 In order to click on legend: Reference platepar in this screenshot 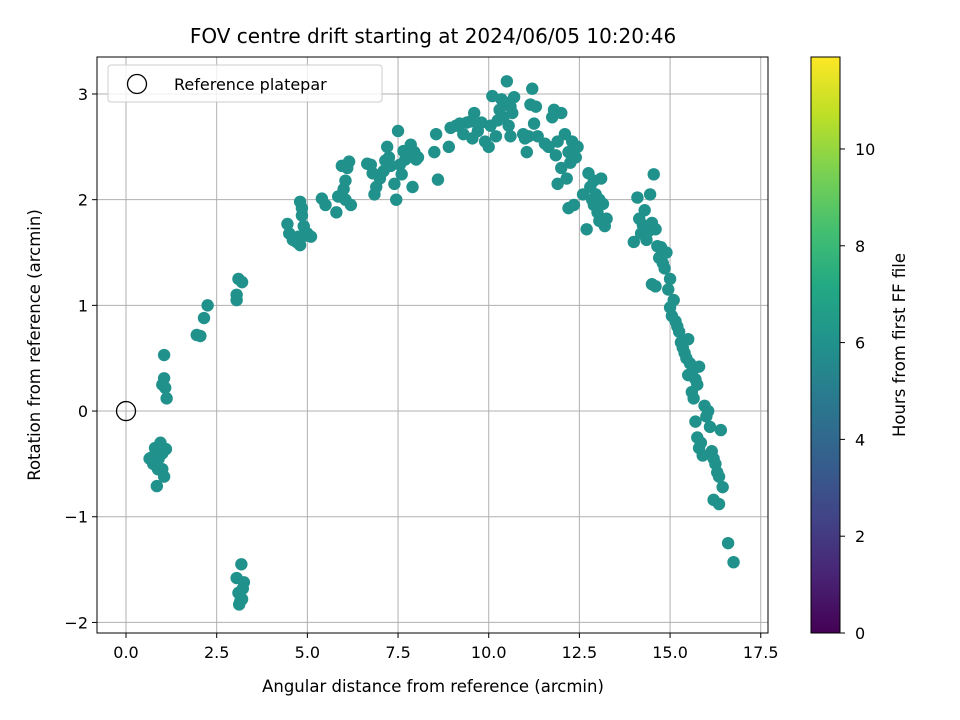, I will do `click(245, 83)`.